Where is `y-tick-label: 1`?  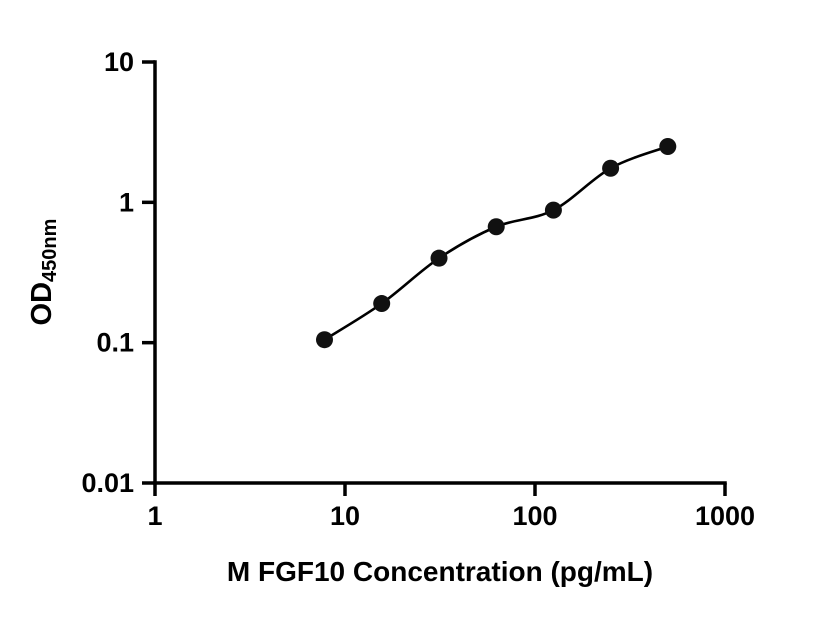 y-tick-label: 1 is located at coordinates (126, 202).